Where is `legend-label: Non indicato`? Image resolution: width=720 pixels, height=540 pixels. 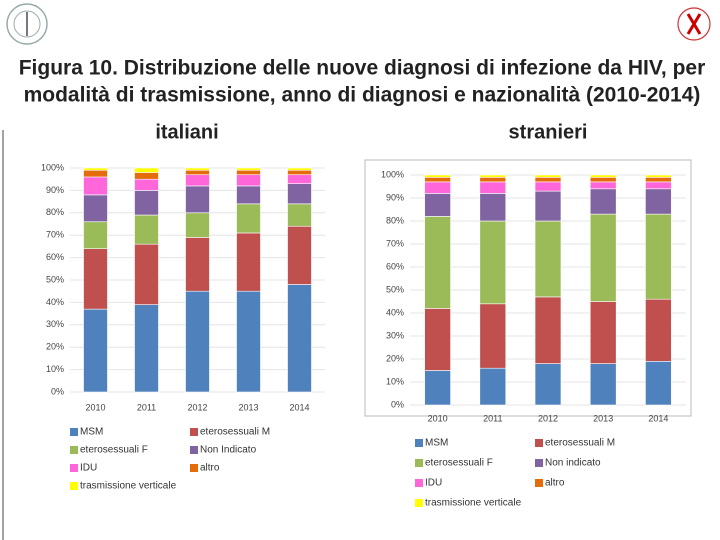
legend-label: Non indicato is located at coordinates (573, 463).